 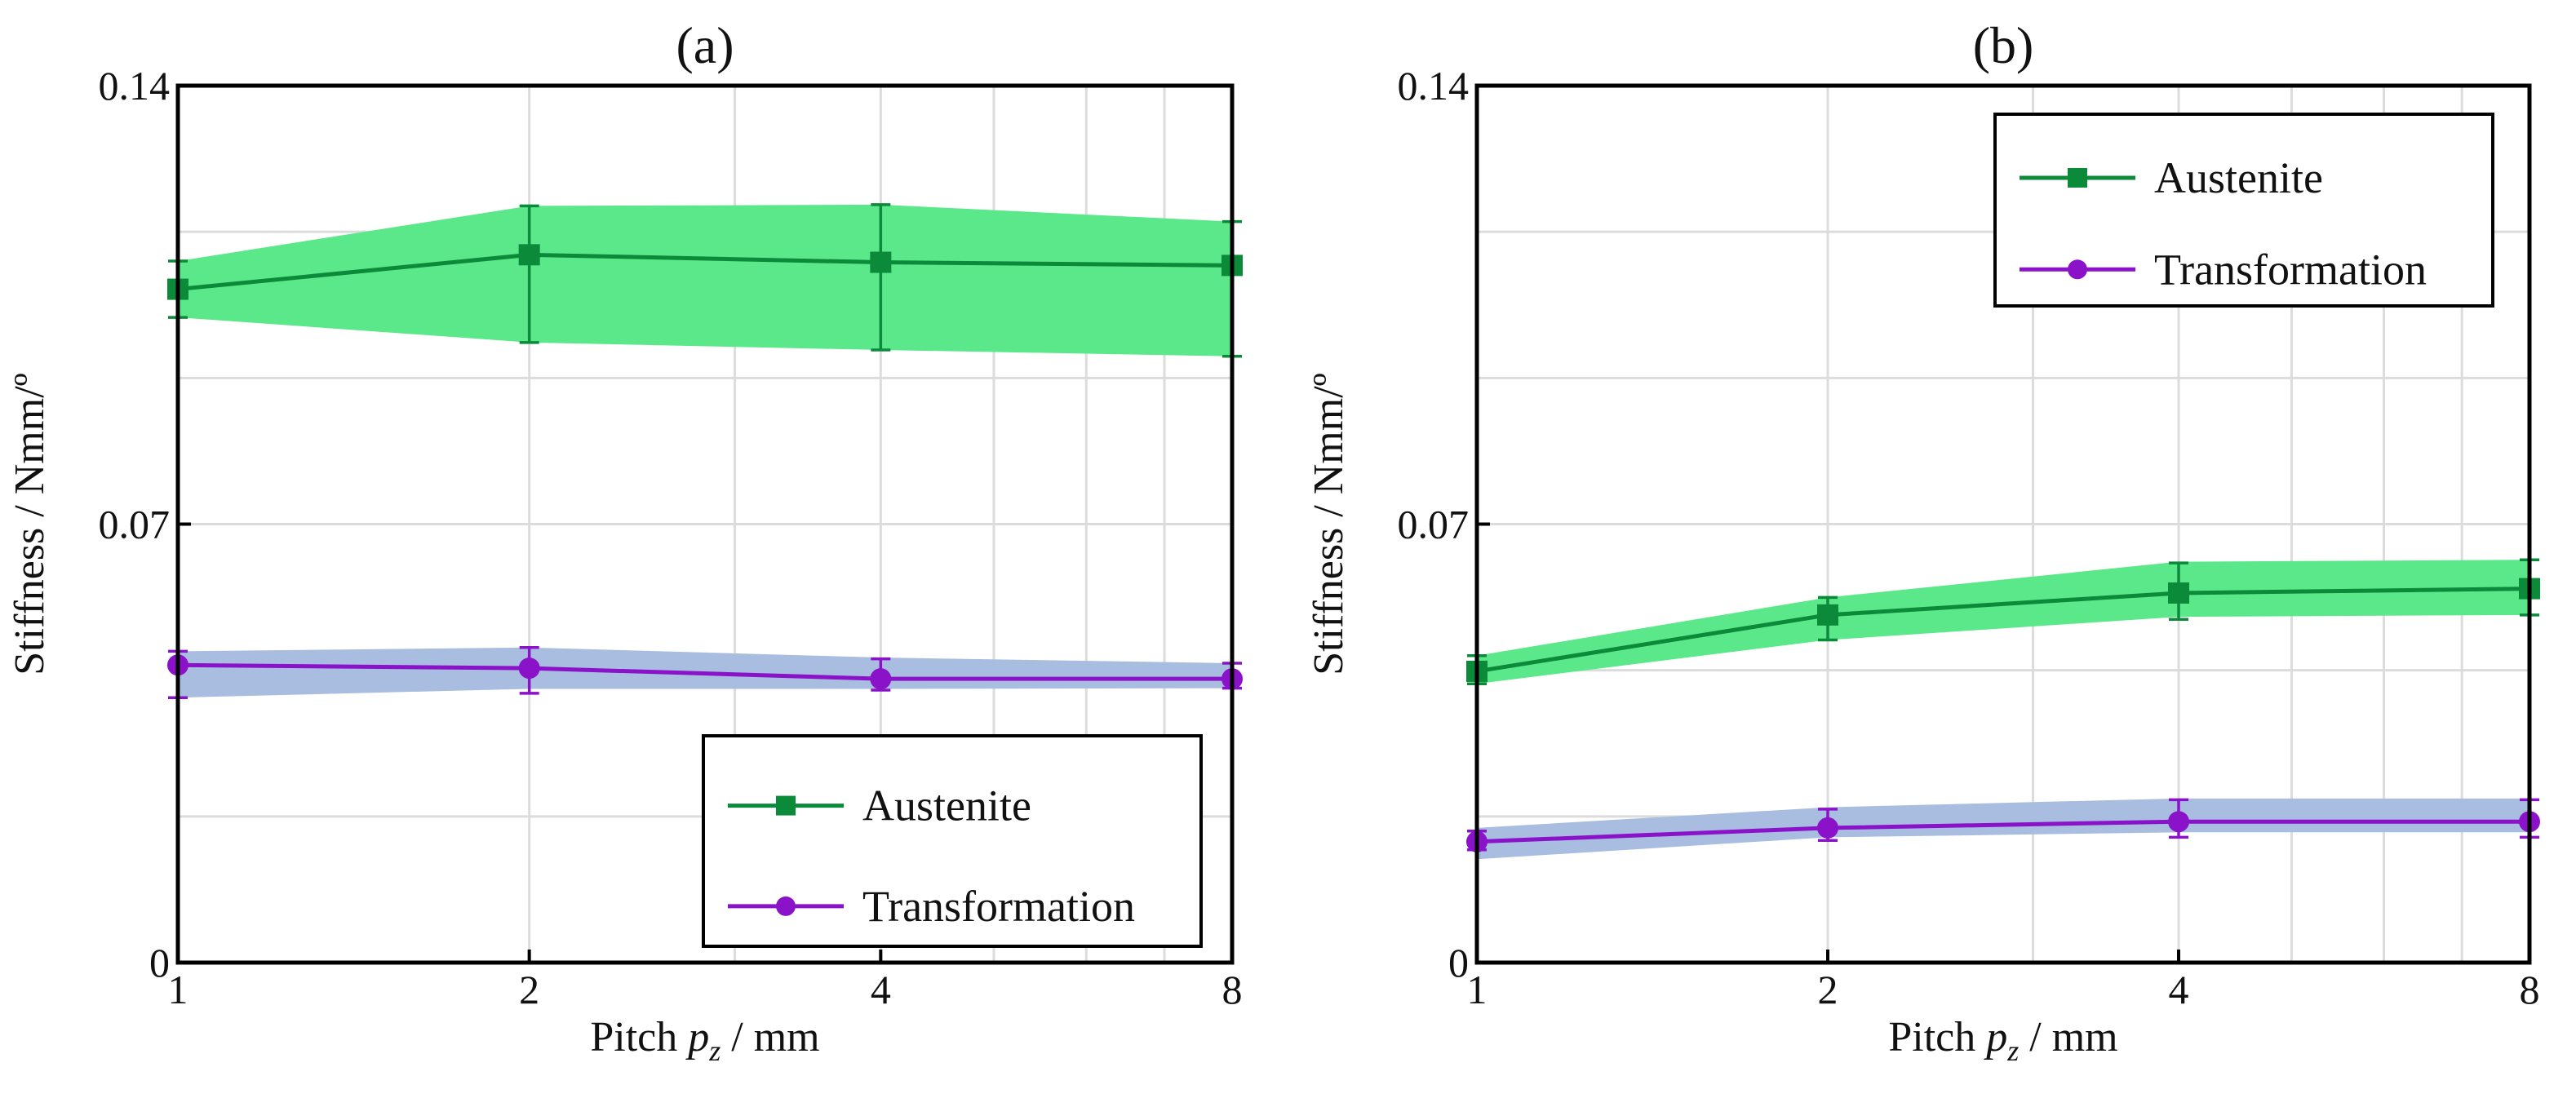 What do you see at coordinates (705, 45) in the screenshot?
I see `chart-title: (a)` at bounding box center [705, 45].